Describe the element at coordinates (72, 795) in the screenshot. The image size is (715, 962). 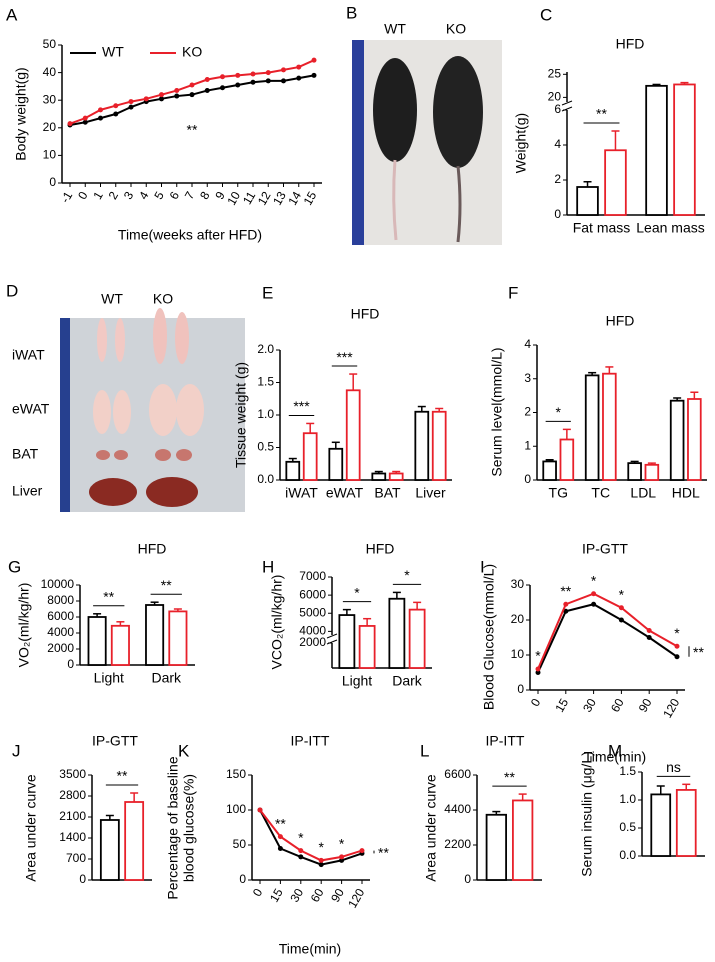
I see `y-tick-label: 2800` at that location.